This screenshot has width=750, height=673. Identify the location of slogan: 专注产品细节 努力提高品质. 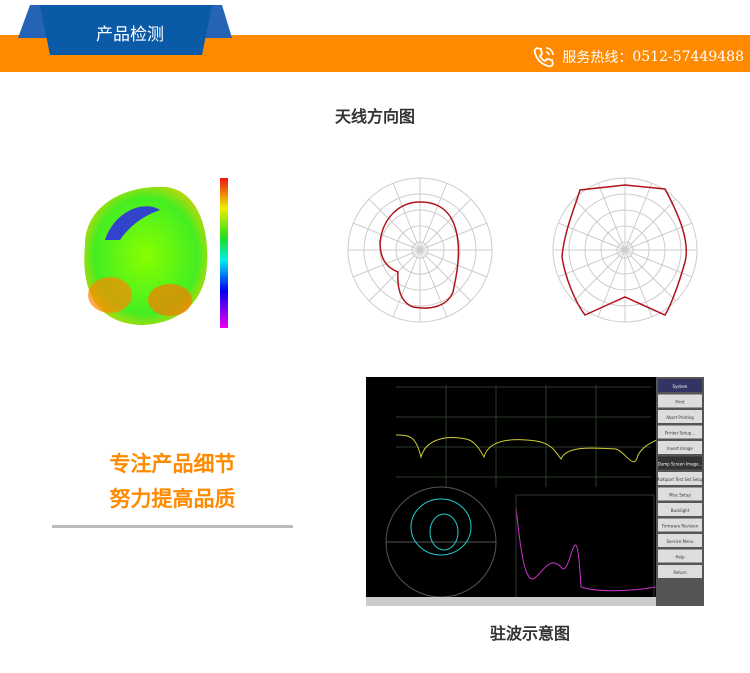
(172, 481).